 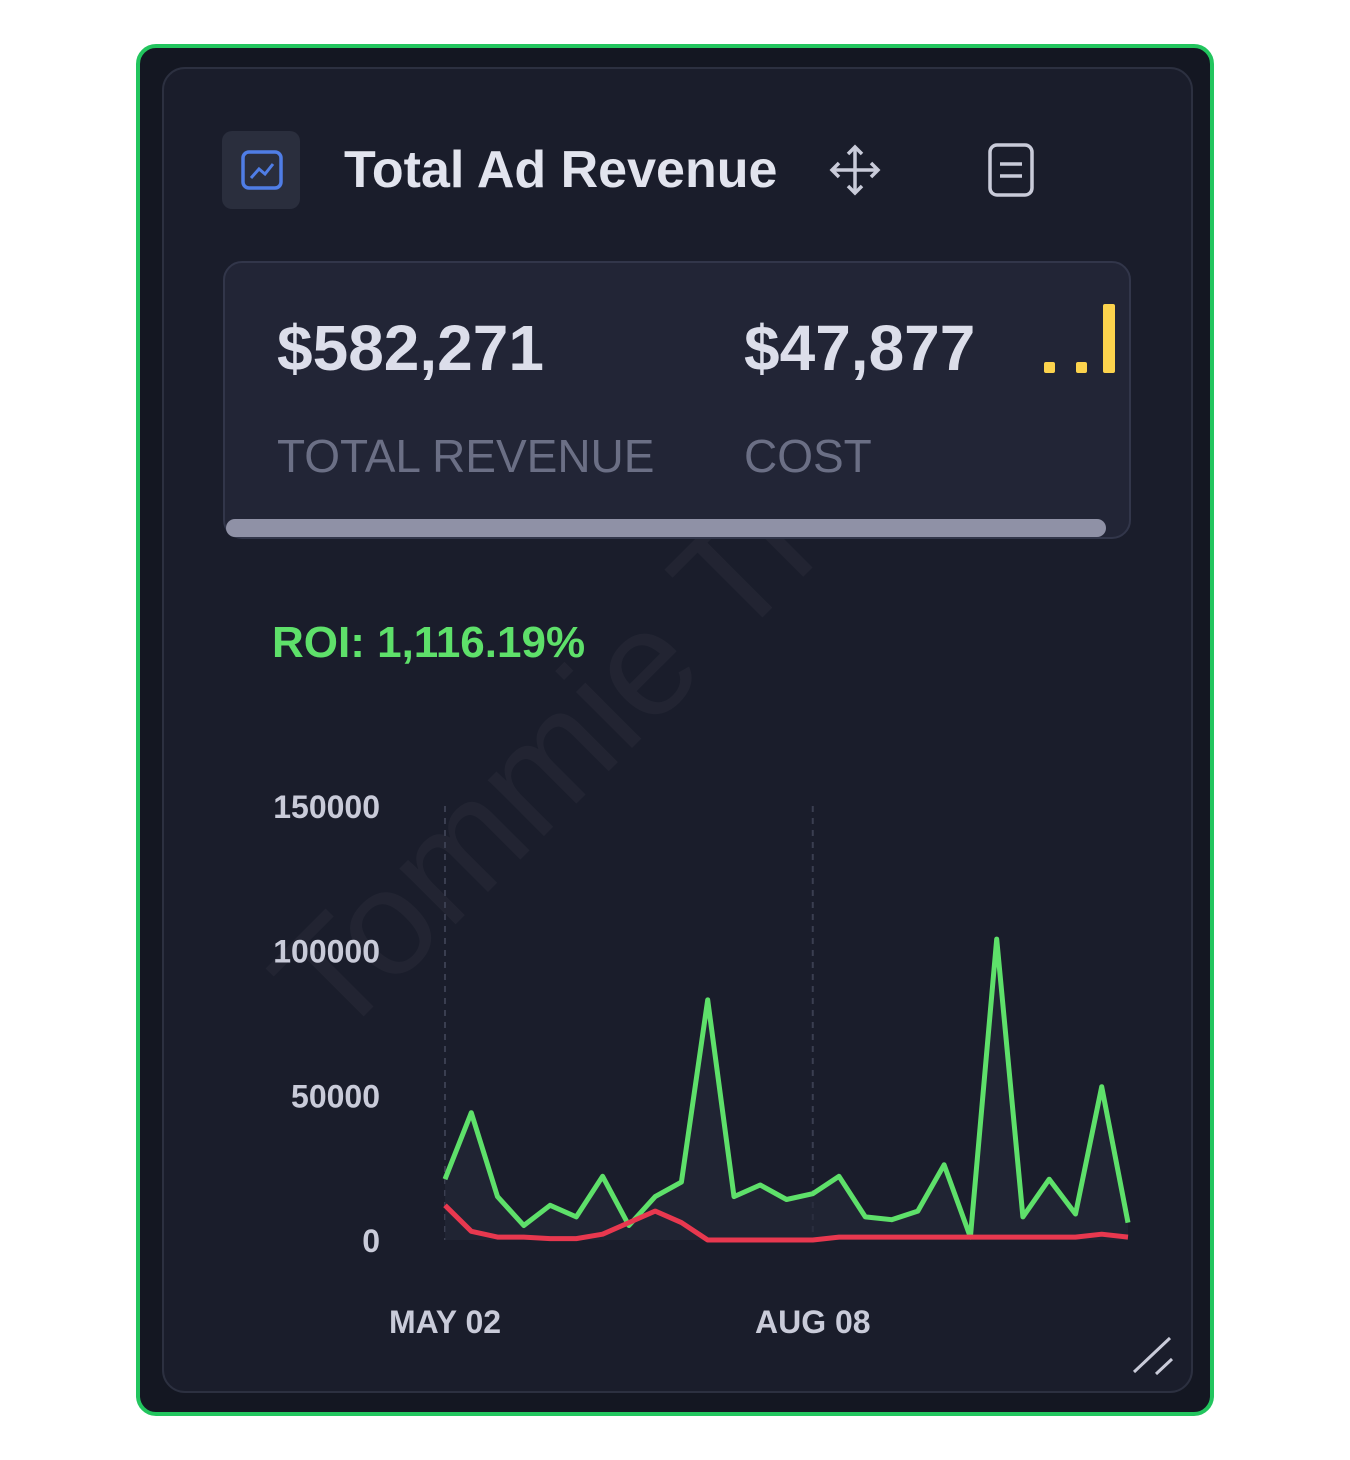 I want to click on y-tick-label: 0, so click(x=371, y=1241).